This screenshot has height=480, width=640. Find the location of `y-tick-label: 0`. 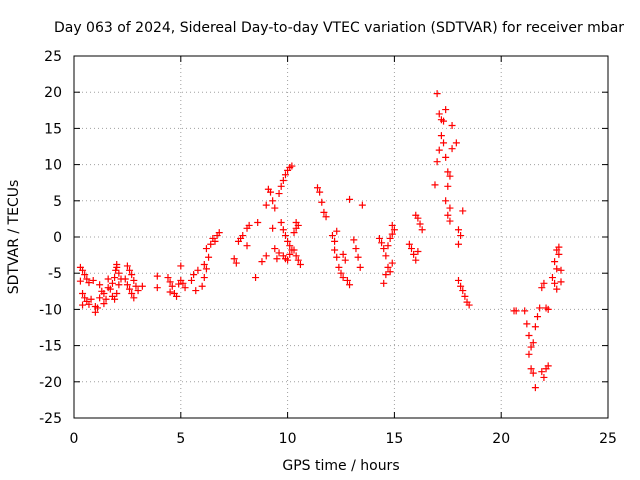

y-tick-label: 0 is located at coordinates (57, 238).